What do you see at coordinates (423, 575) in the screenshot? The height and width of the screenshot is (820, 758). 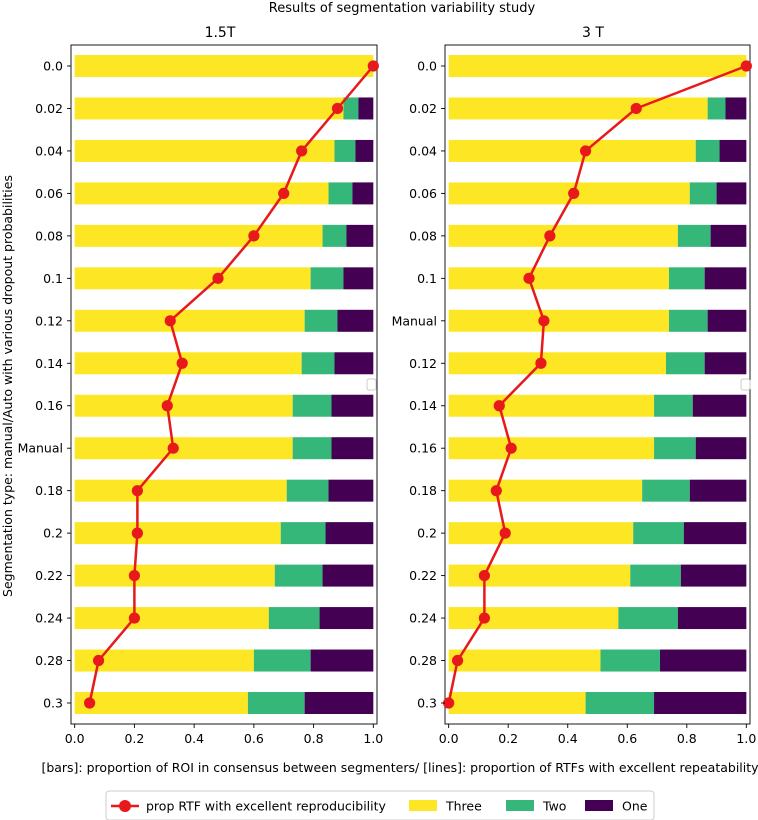 I see `y-tick-label-3T-12: 0.22` at bounding box center [423, 575].